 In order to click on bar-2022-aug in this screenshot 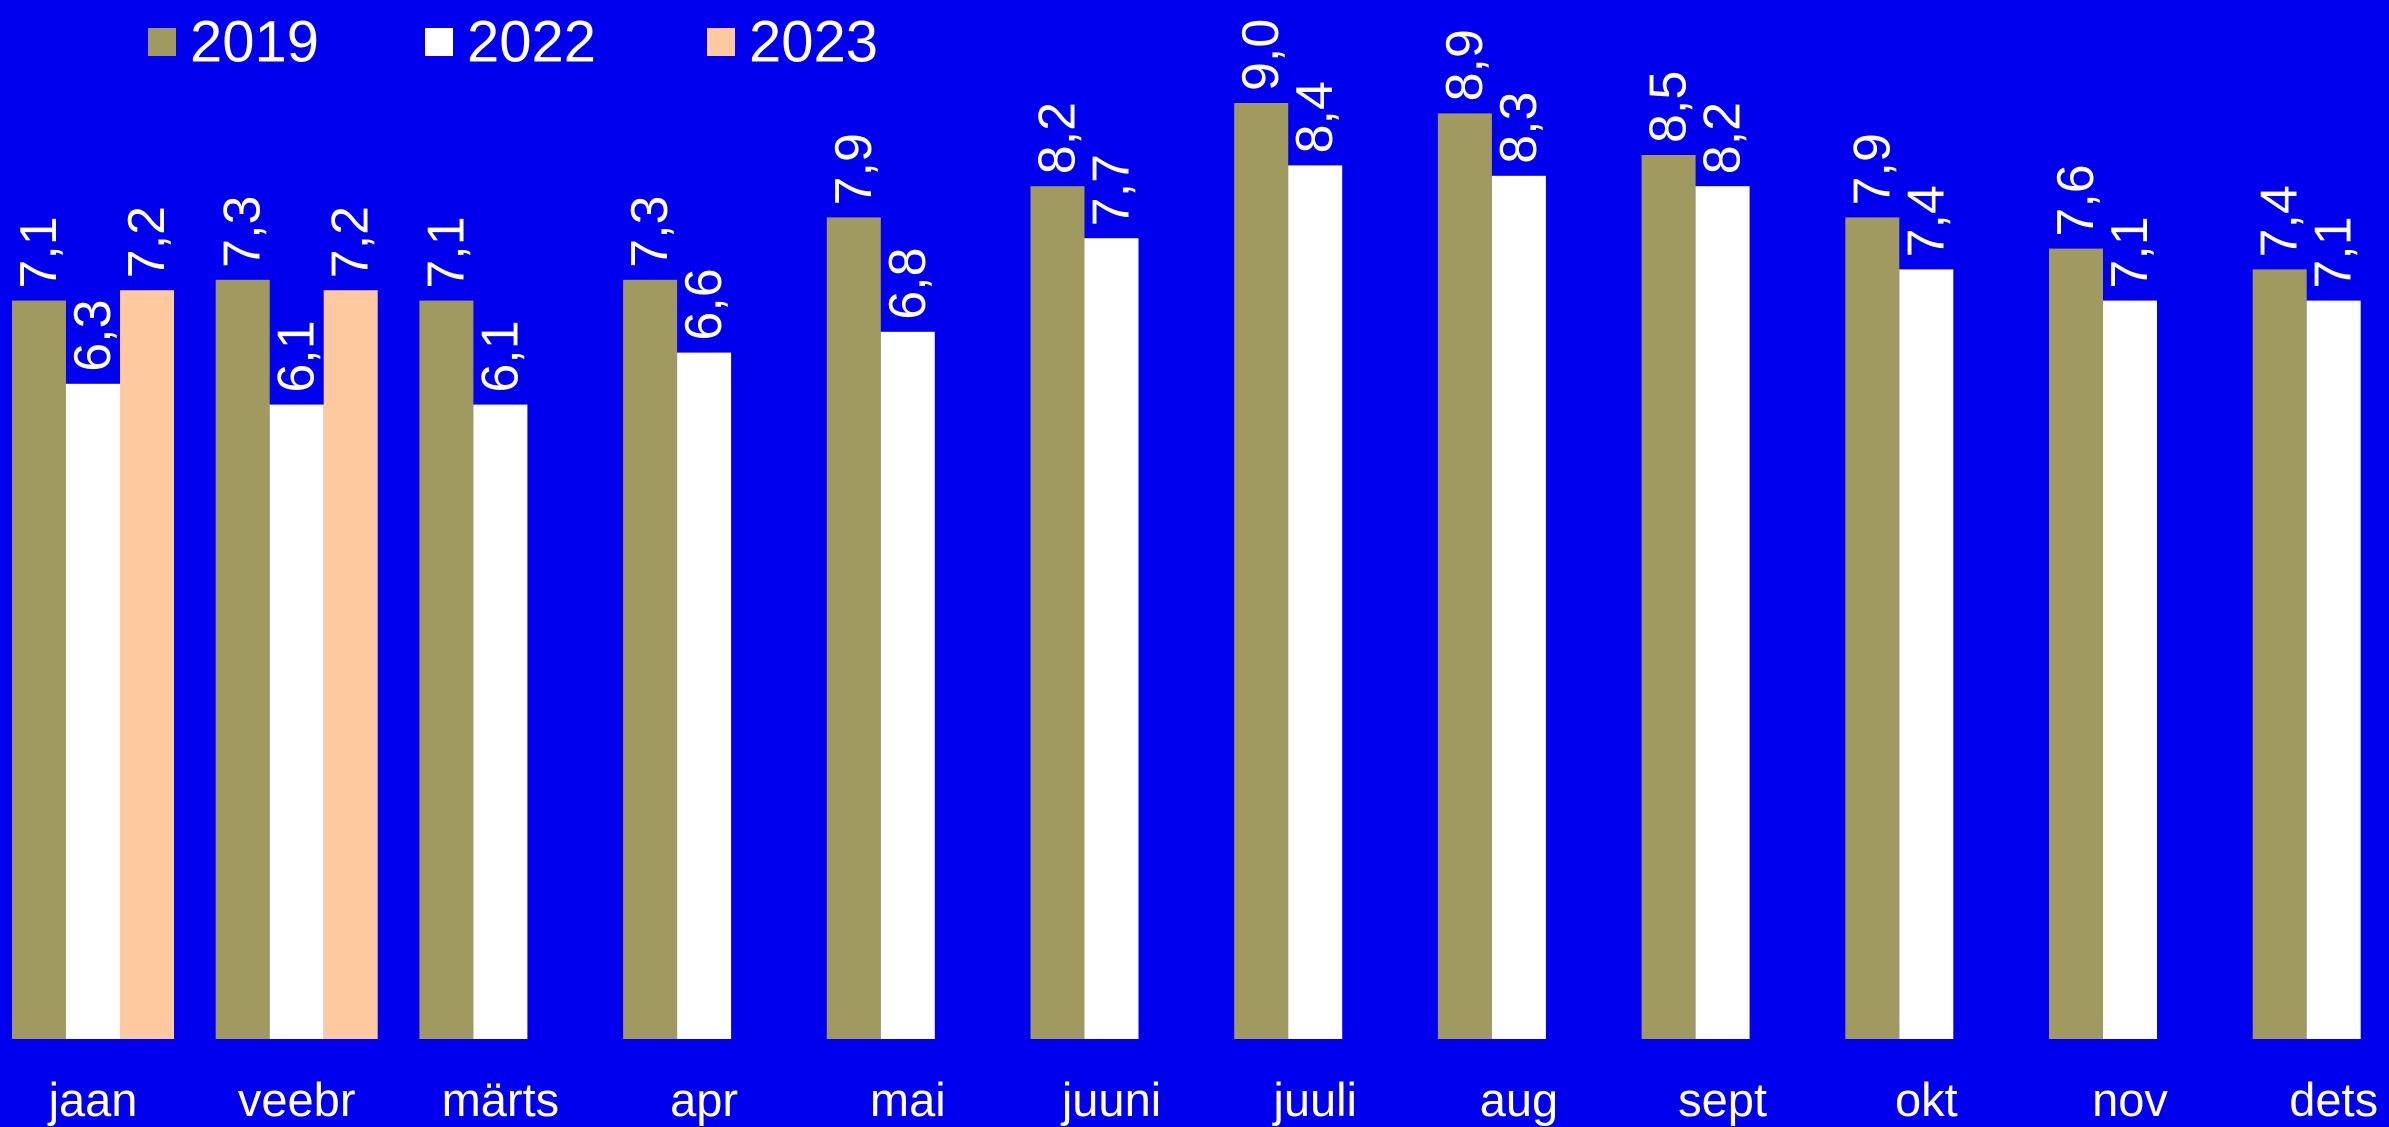, I will do `click(1518, 607)`.